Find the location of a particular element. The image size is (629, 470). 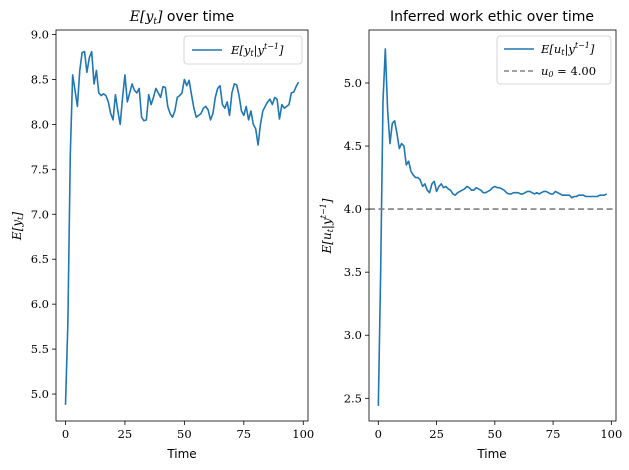

y-tick-label-left-0: 5.0 is located at coordinates (40, 394).